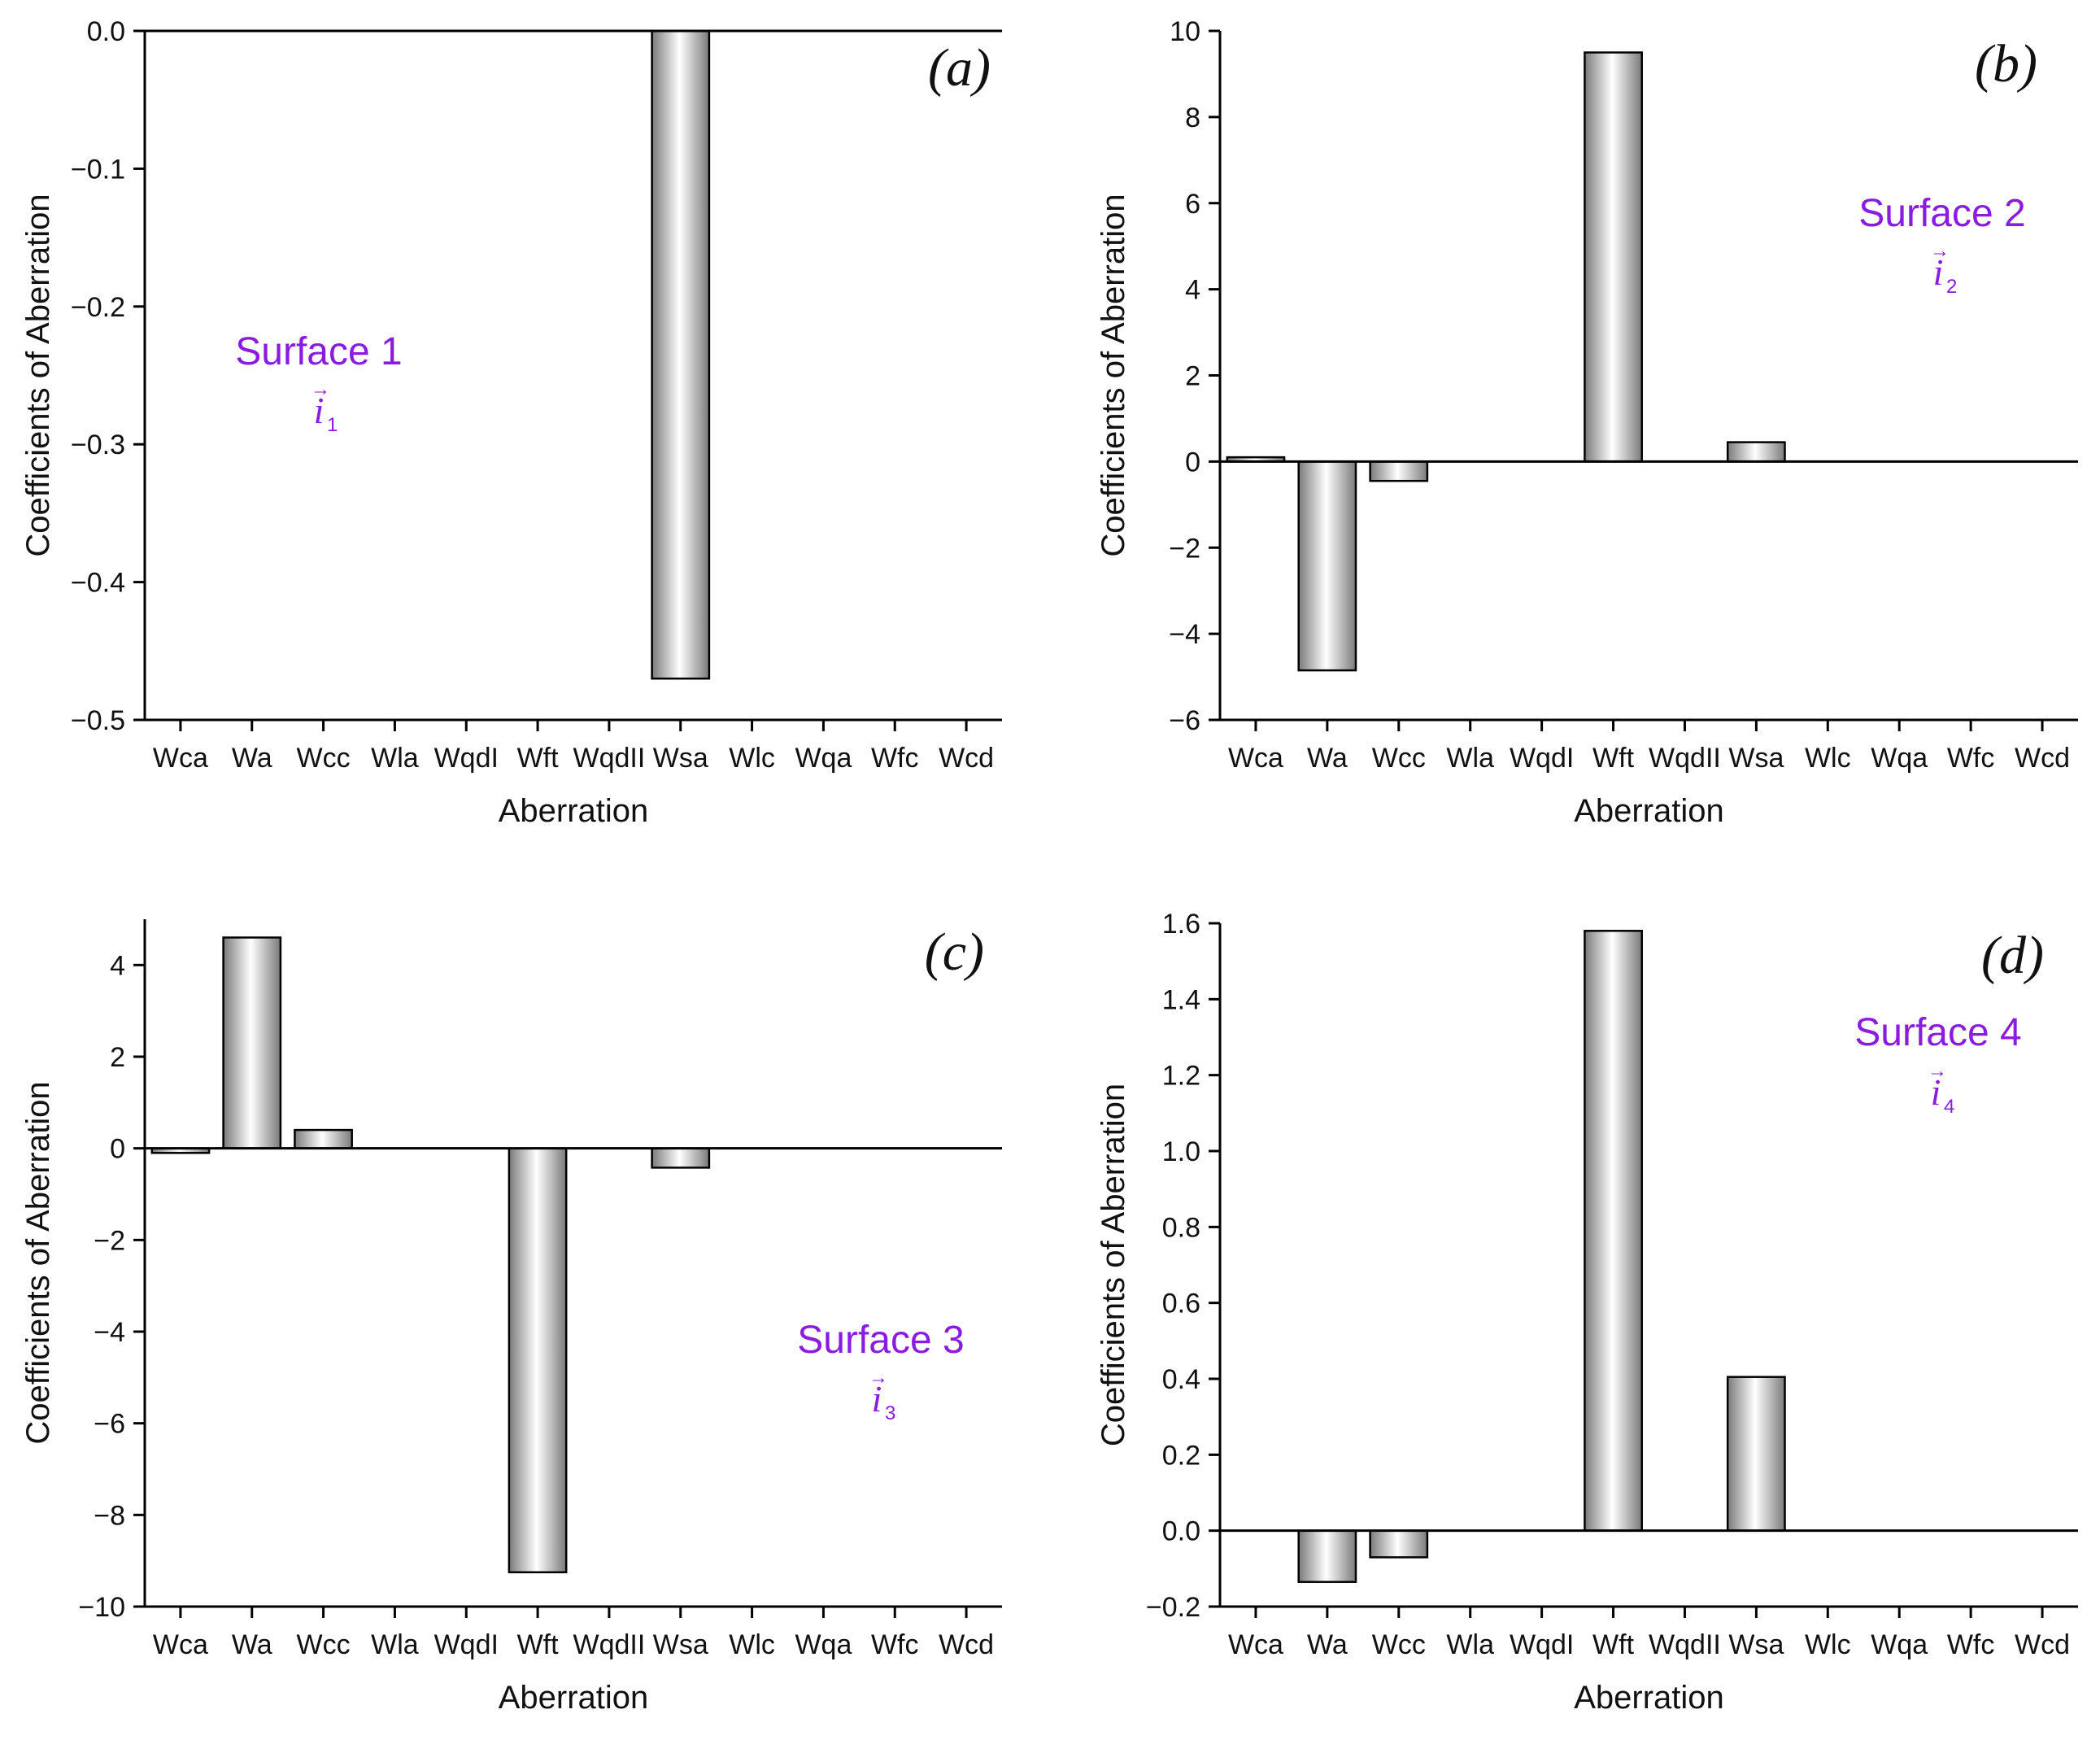 The width and height of the screenshot is (2100, 1740). I want to click on y-tick-label-d: 0.2, so click(1181, 1455).